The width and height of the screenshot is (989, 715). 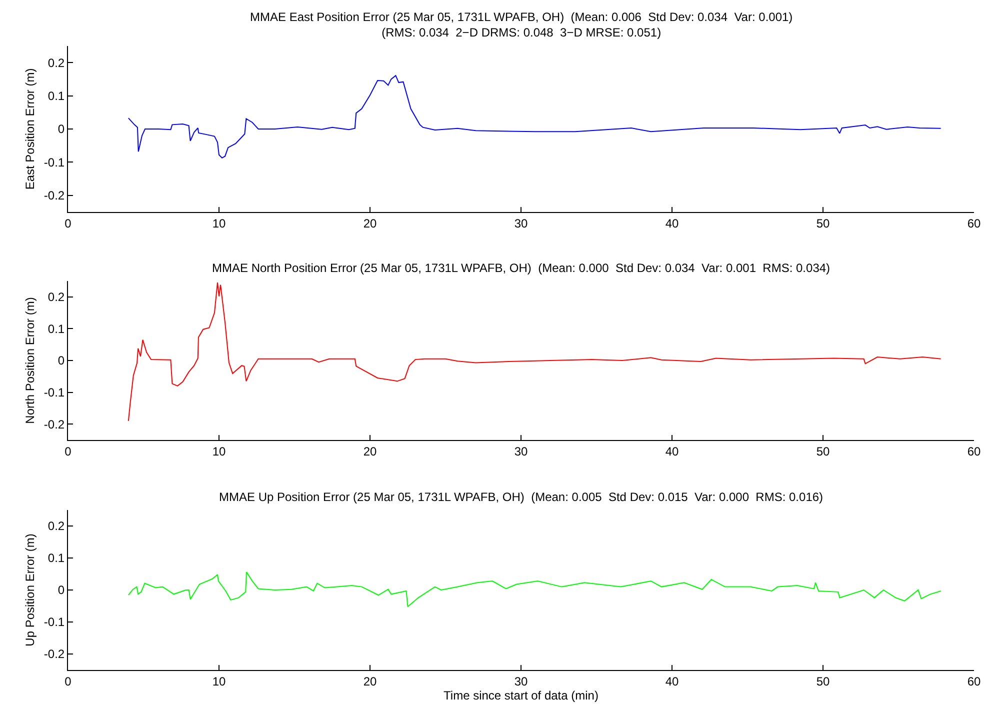 What do you see at coordinates (522, 33) in the screenshot?
I see `chart-subtitle: (RMS: 0.034 2−D DRMS: 0.048 3−D MRSE: 0.051)` at bounding box center [522, 33].